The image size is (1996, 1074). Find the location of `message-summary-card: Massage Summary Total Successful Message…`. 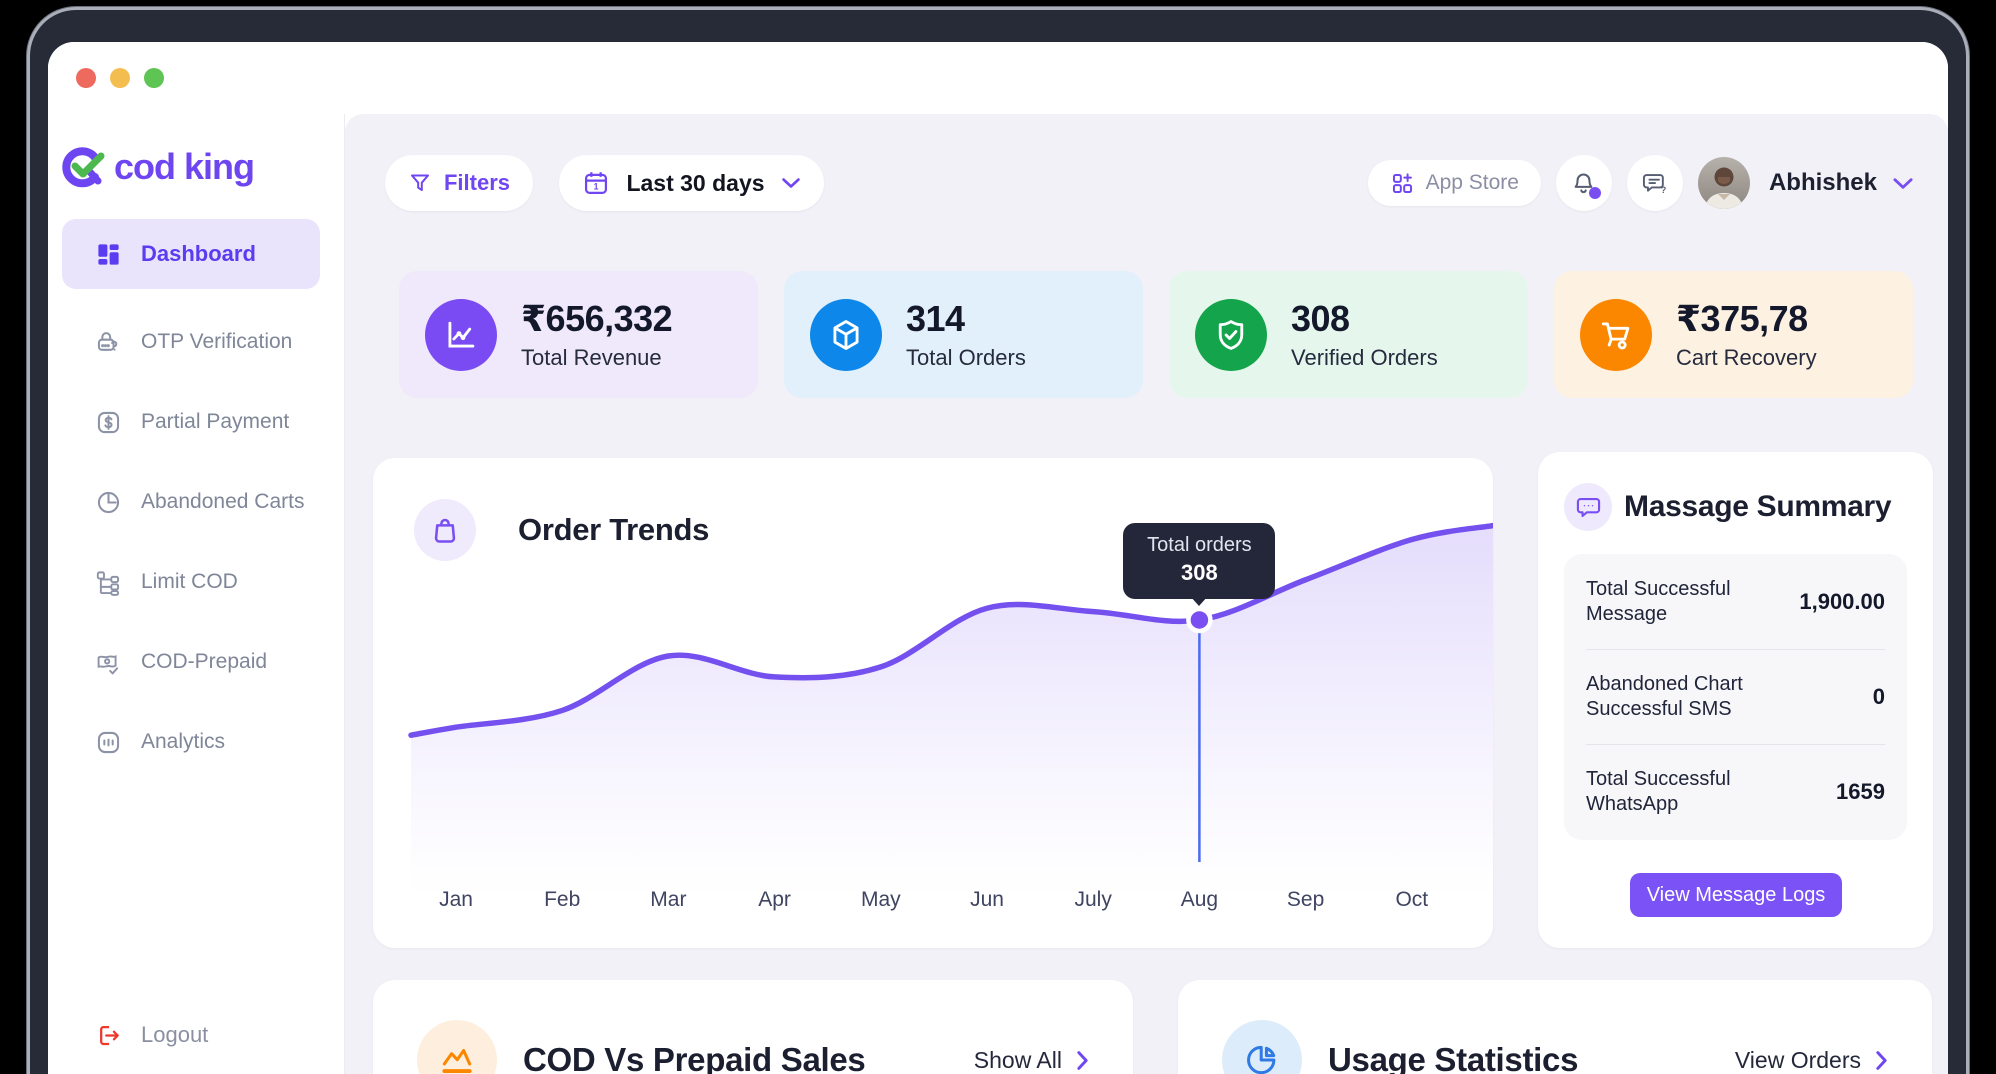

message-summary-card: Massage Summary Total Successful Message… is located at coordinates (1735, 700).